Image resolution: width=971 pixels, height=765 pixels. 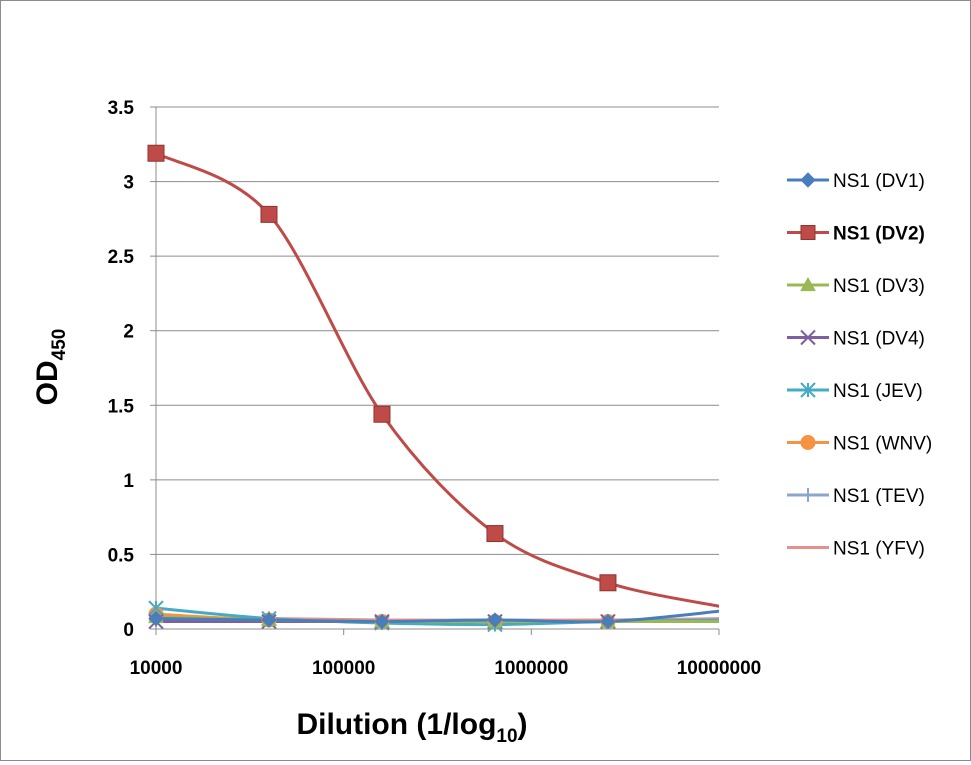 What do you see at coordinates (879, 286) in the screenshot?
I see `legend-label: NS1 (DV3)` at bounding box center [879, 286].